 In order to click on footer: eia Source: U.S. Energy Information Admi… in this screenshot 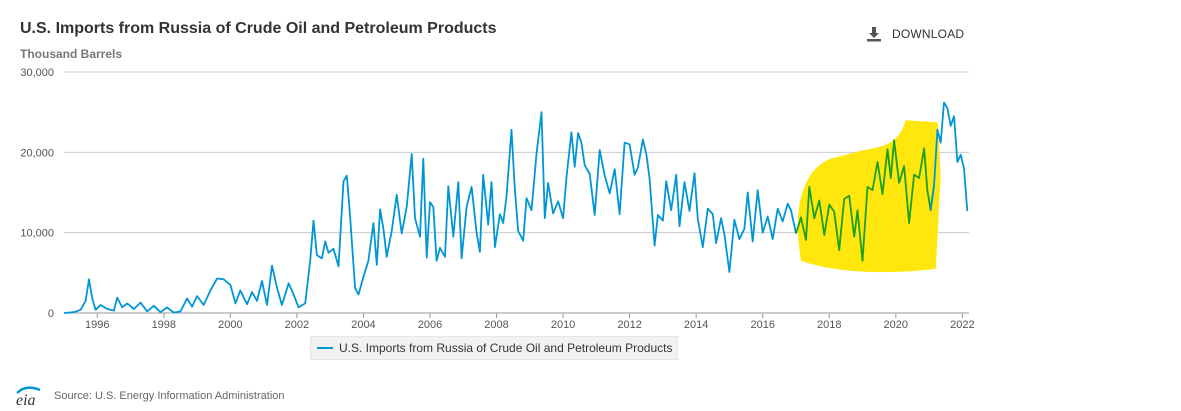, I will do `click(149, 396)`.